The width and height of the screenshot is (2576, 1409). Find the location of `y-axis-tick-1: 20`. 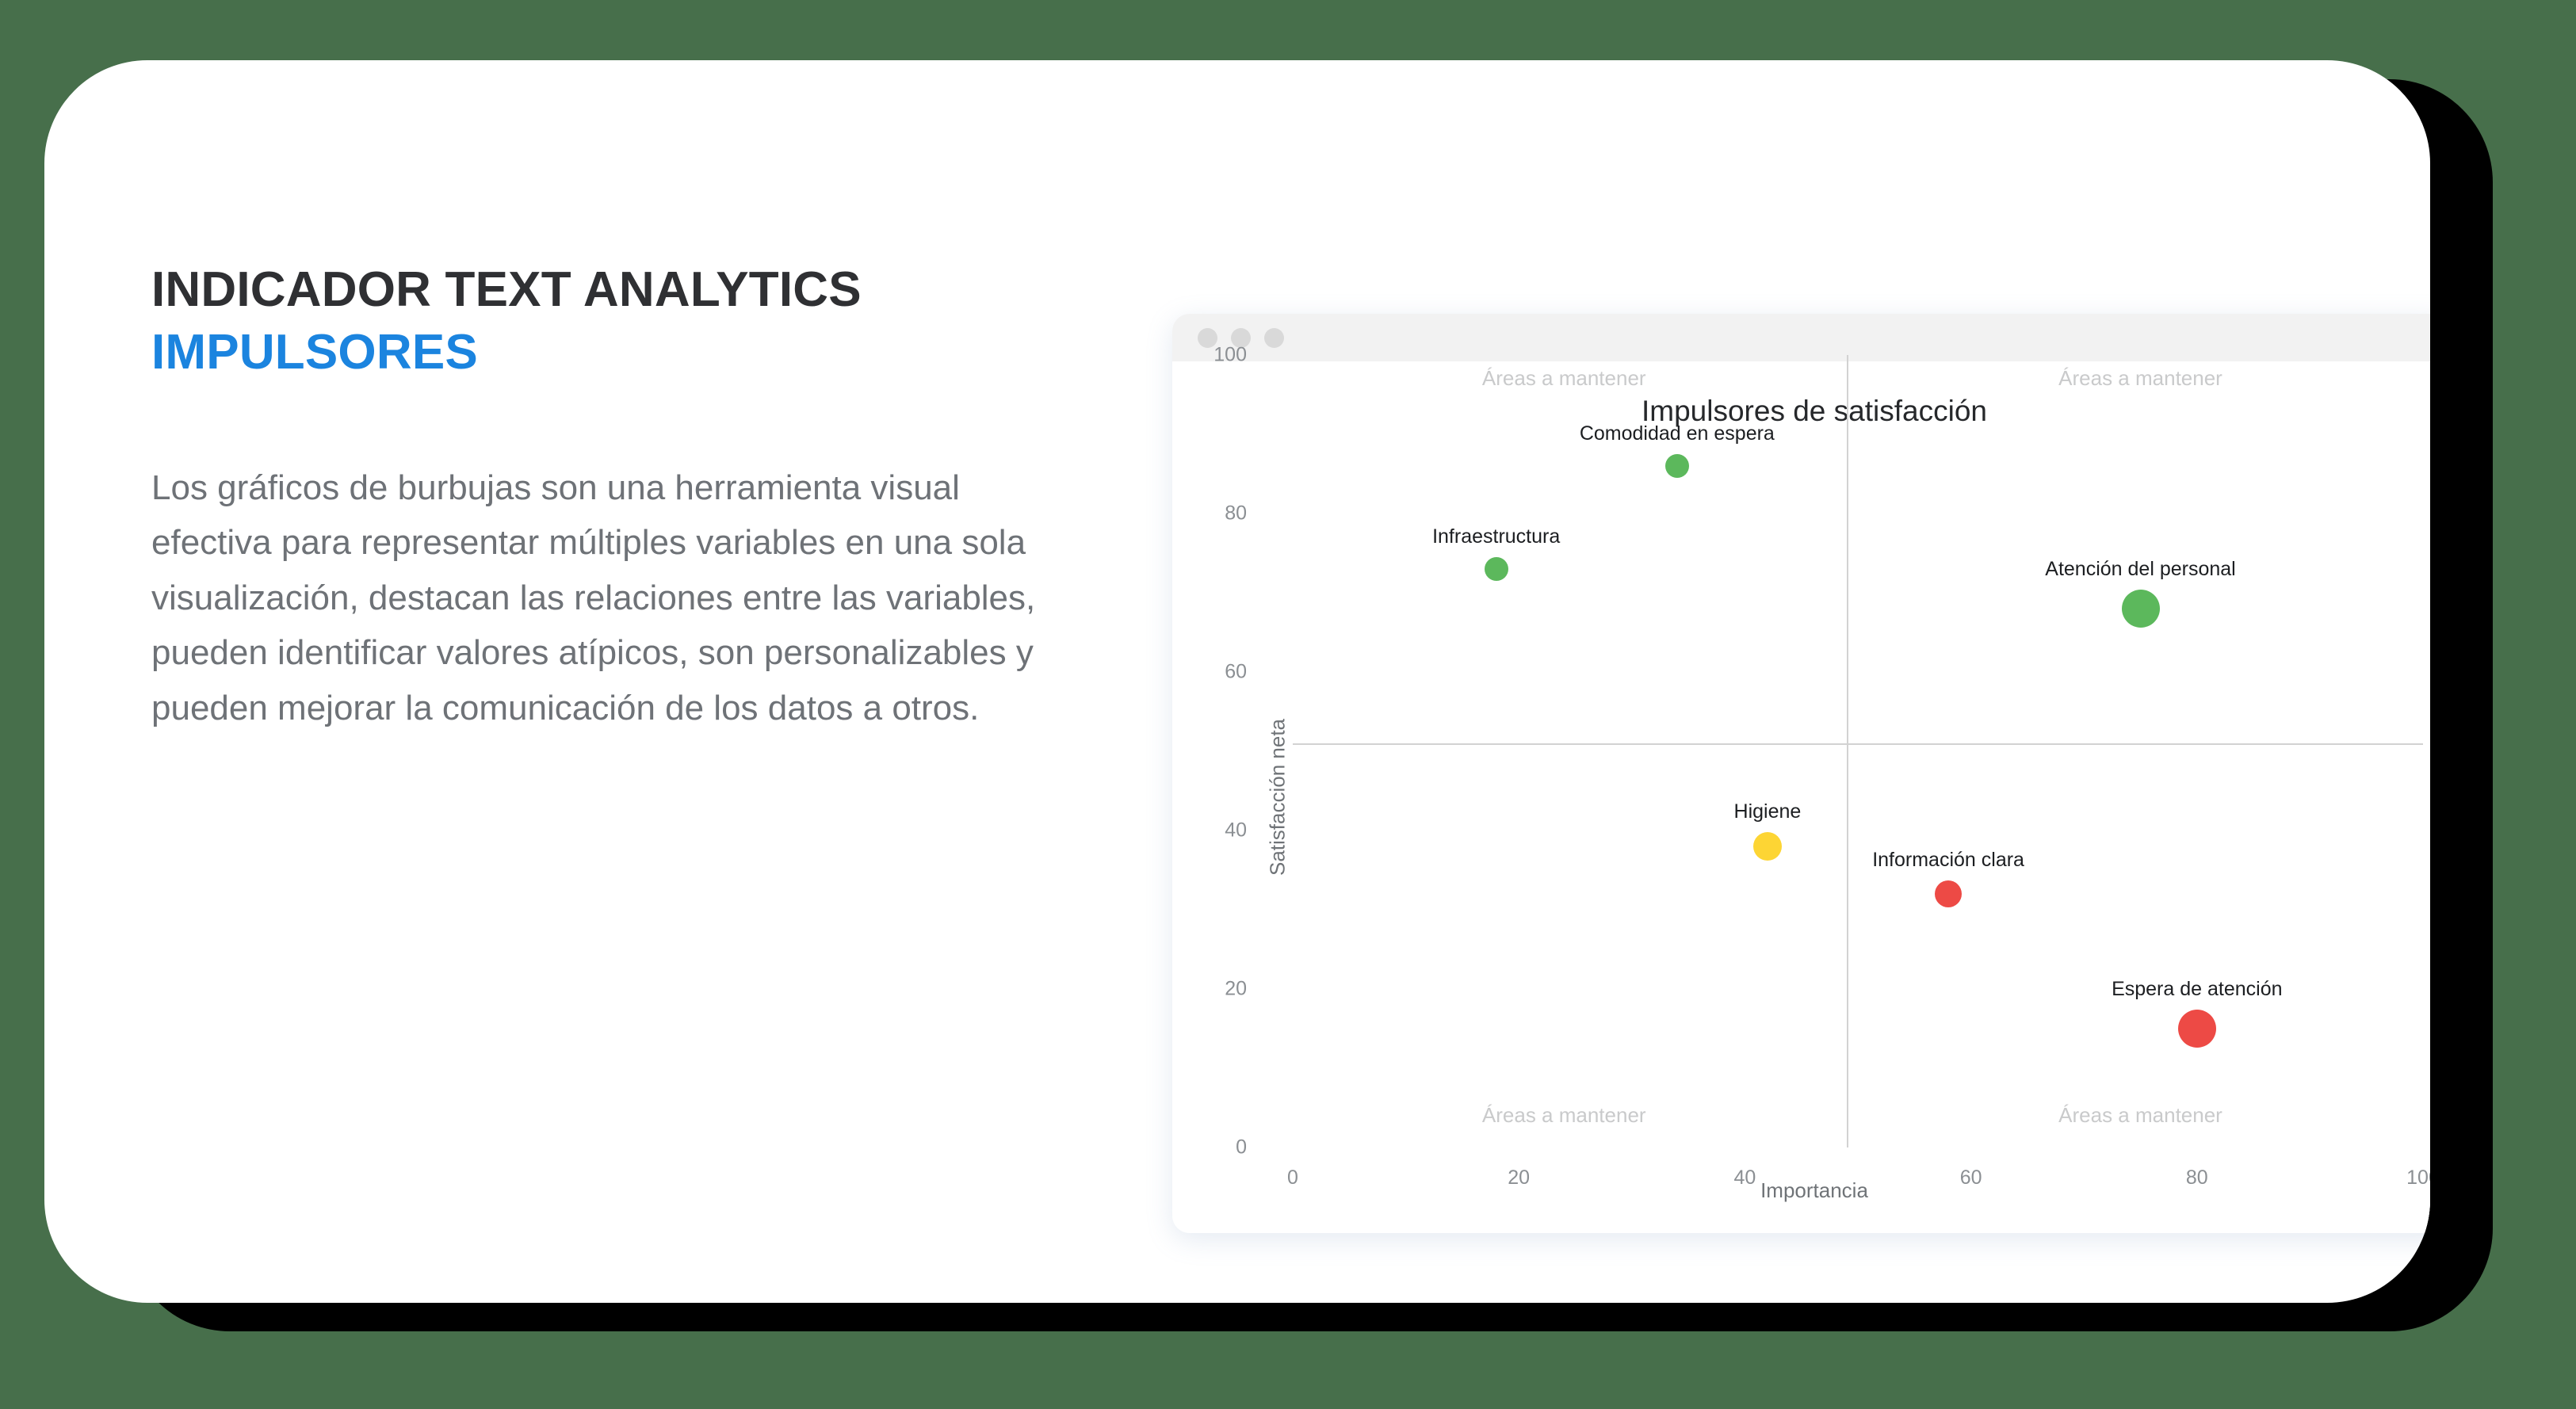

y-axis-tick-1: 20 is located at coordinates (1236, 989).